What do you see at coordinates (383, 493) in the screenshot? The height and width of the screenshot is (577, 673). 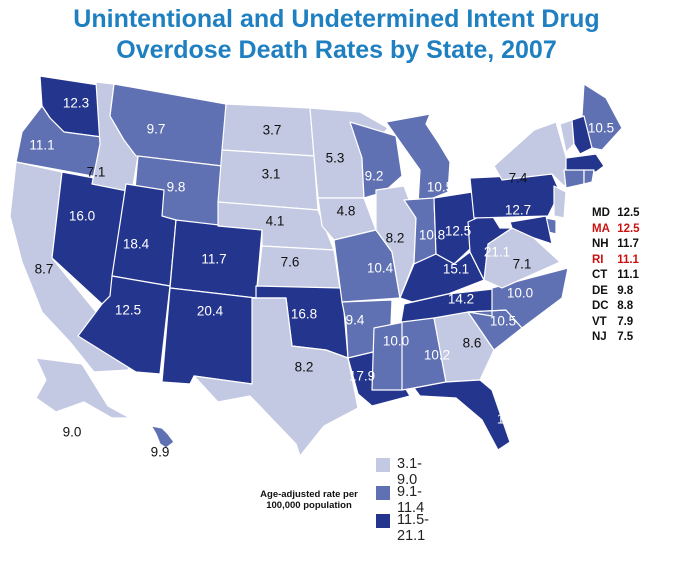 I see `legend-swatch-mid` at bounding box center [383, 493].